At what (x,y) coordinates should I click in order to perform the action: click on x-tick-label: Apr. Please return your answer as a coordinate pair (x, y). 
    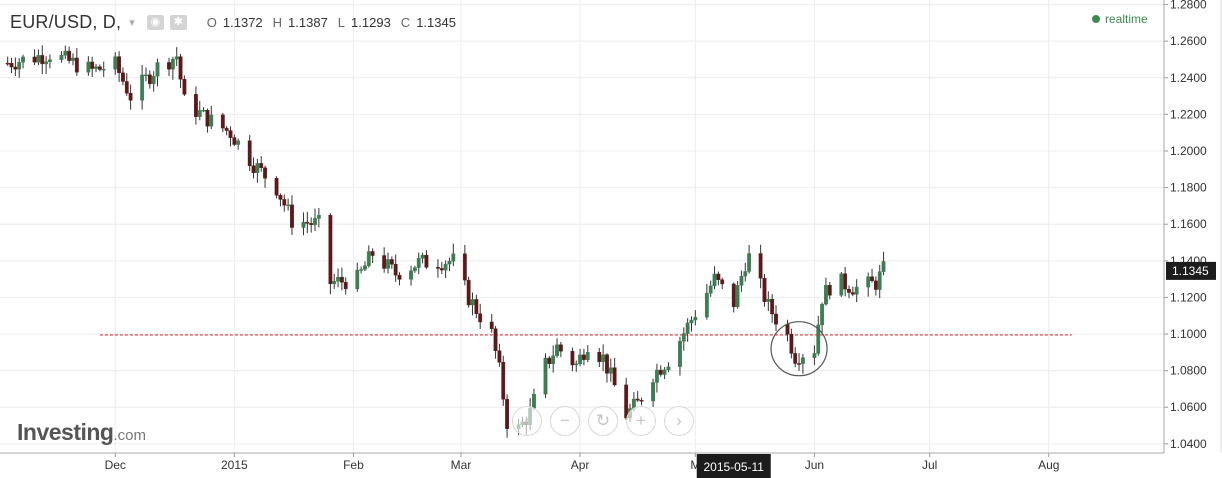
    Looking at the image, I should click on (580, 465).